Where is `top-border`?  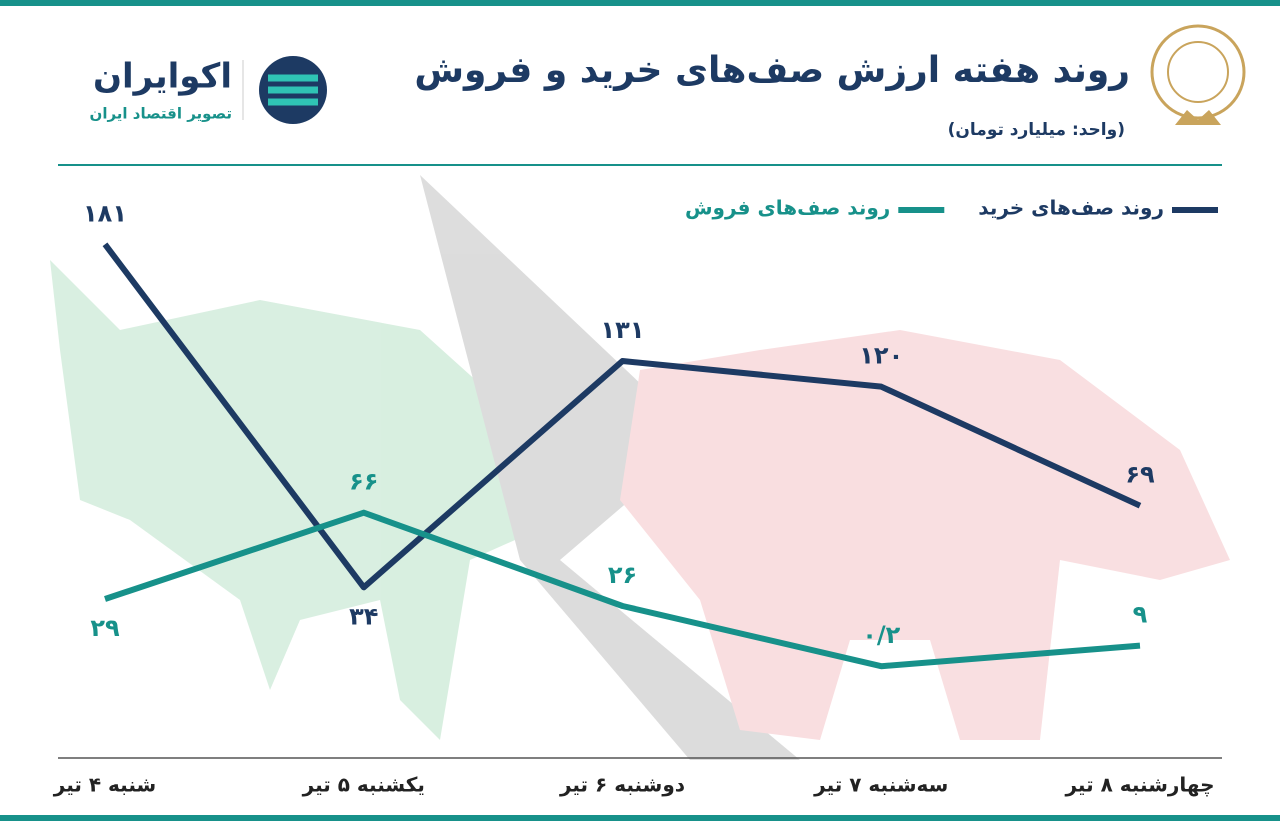
top-border is located at coordinates (640, 3).